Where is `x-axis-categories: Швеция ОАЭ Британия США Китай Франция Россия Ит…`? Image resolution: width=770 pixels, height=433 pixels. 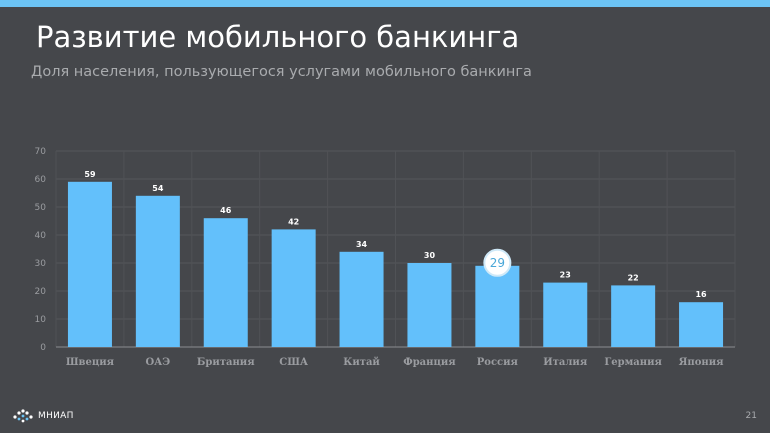 x-axis-categories: Швеция ОАЭ Британия США Китай Франция Россия Ит… is located at coordinates (395, 362).